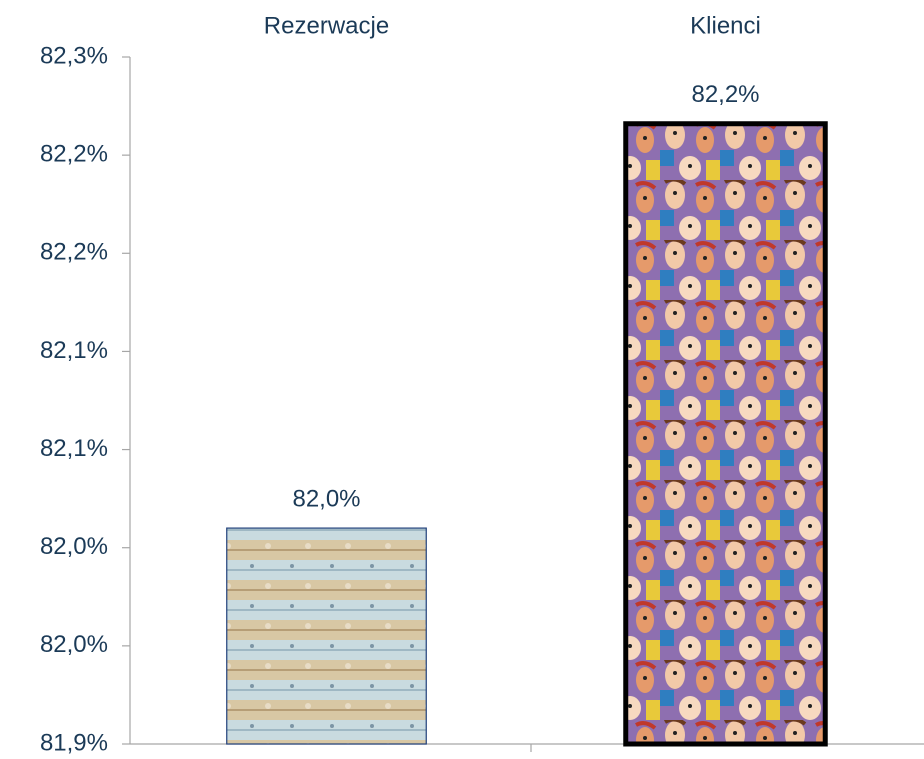 This screenshot has height=759, width=924. Describe the element at coordinates (326, 636) in the screenshot. I see `bar` at that location.